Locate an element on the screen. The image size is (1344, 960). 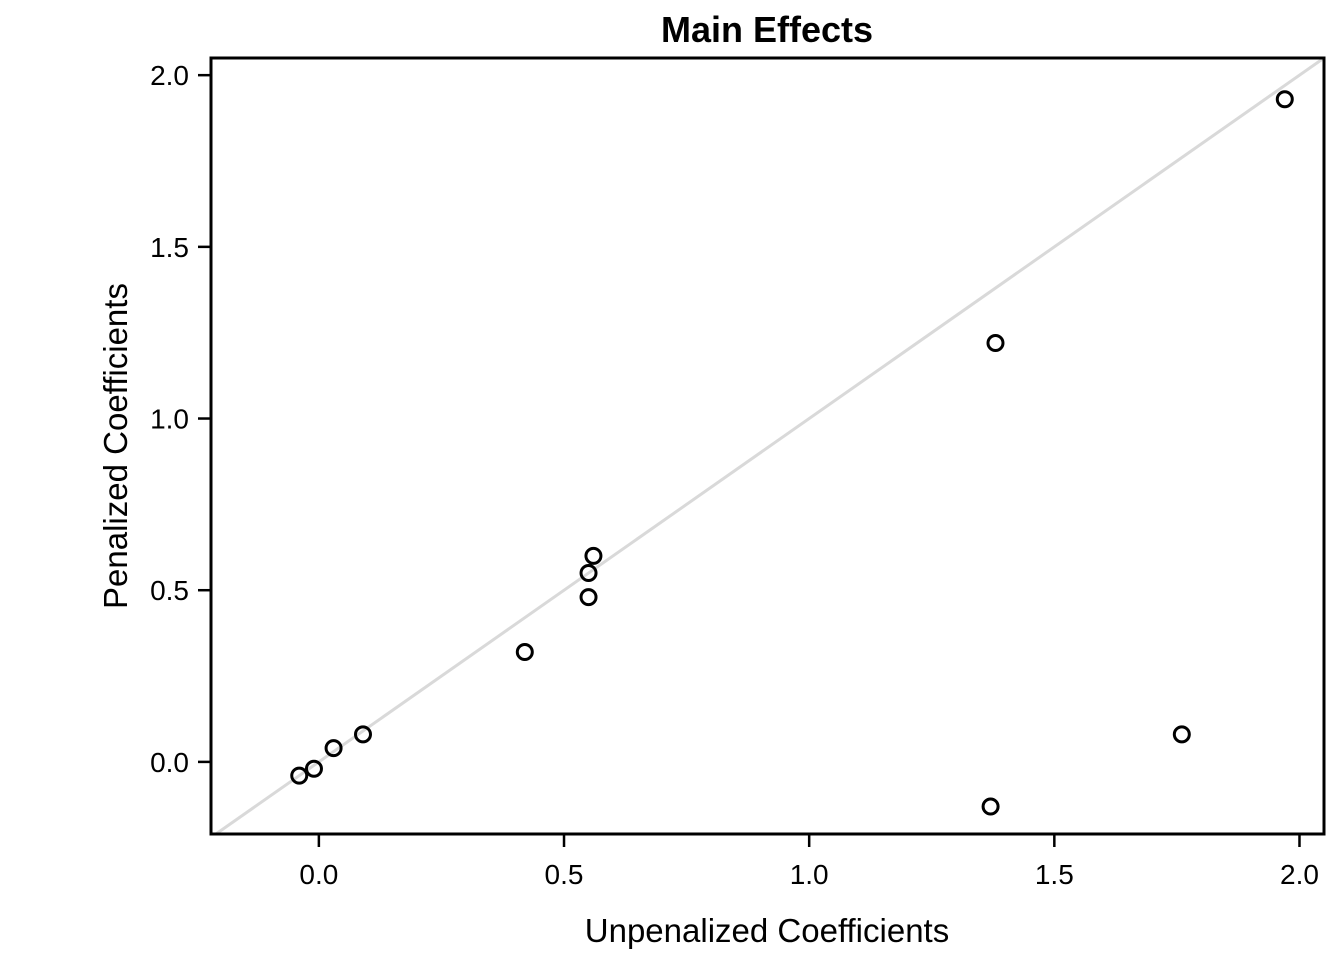
x-tick-label-1: 0.5 is located at coordinates (564, 874).